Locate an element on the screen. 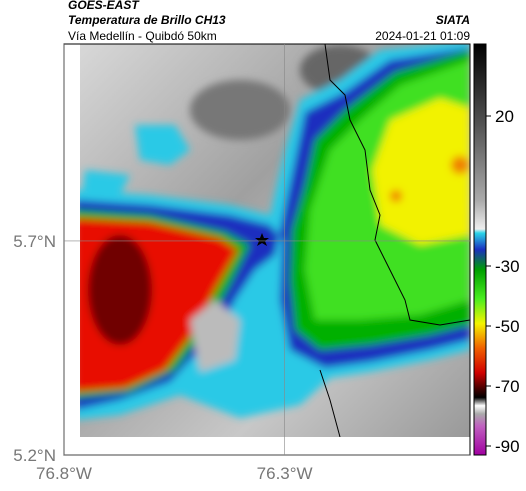 The height and width of the screenshot is (491, 526). colorbar-tick-label: 20 is located at coordinates (504, 116).